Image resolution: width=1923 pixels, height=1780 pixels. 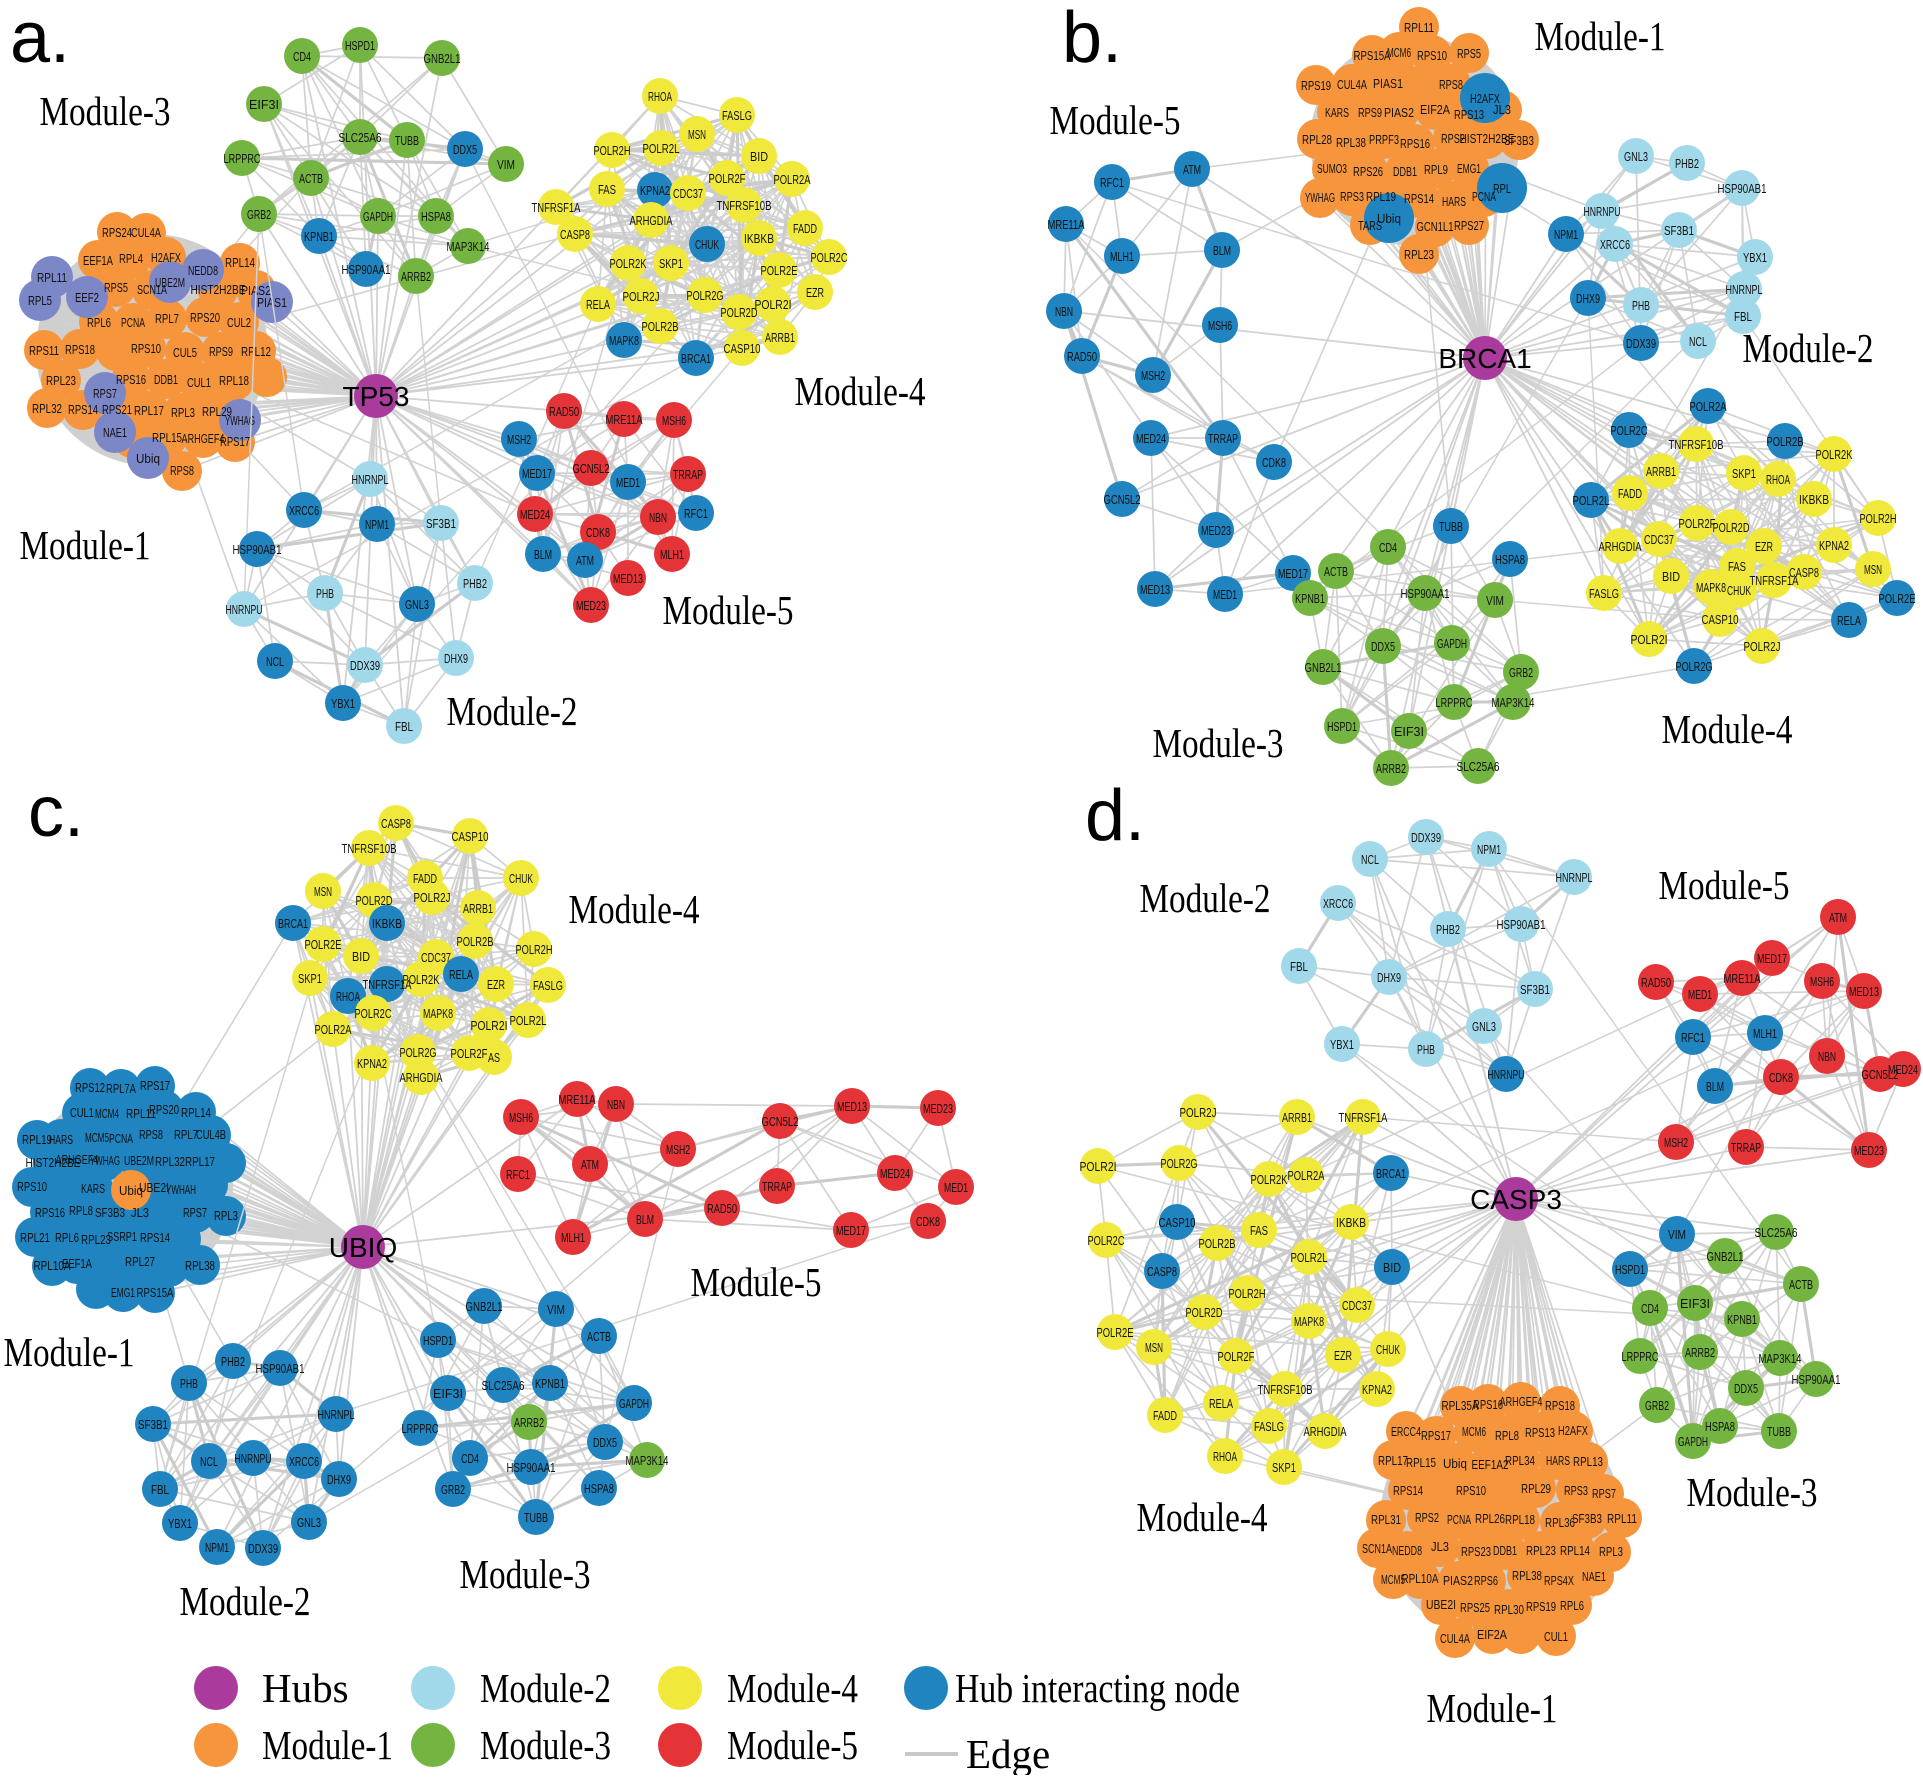 What do you see at coordinates (461, 974) in the screenshot?
I see `svg-text: RELA` at bounding box center [461, 974].